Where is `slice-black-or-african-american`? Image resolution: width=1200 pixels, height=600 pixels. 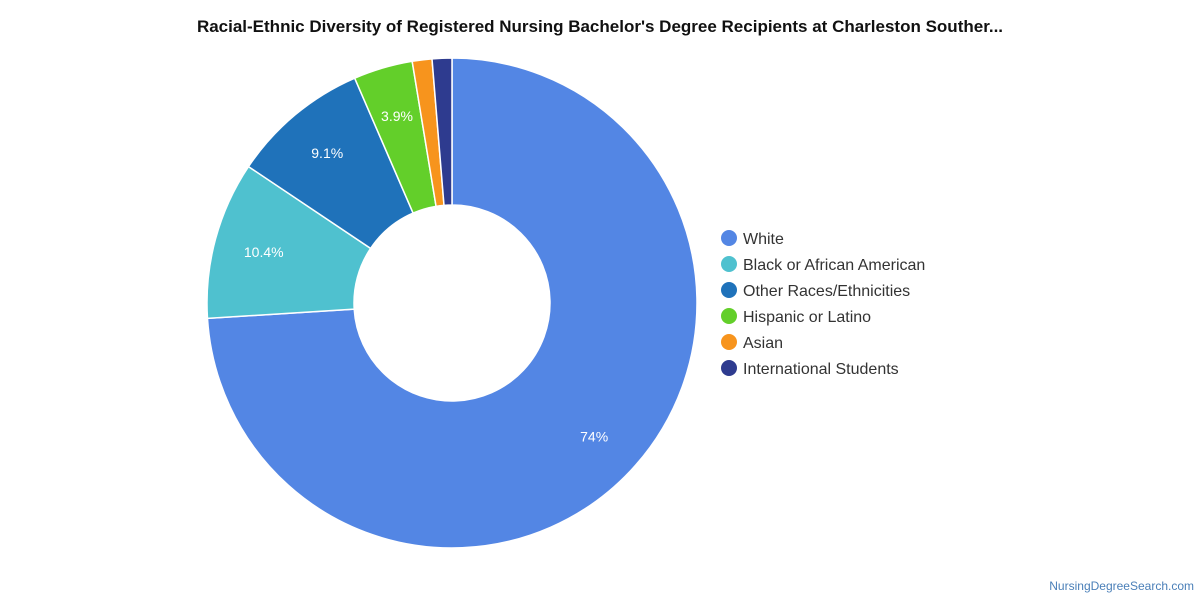
slice-black-or-african-american is located at coordinates (289, 242).